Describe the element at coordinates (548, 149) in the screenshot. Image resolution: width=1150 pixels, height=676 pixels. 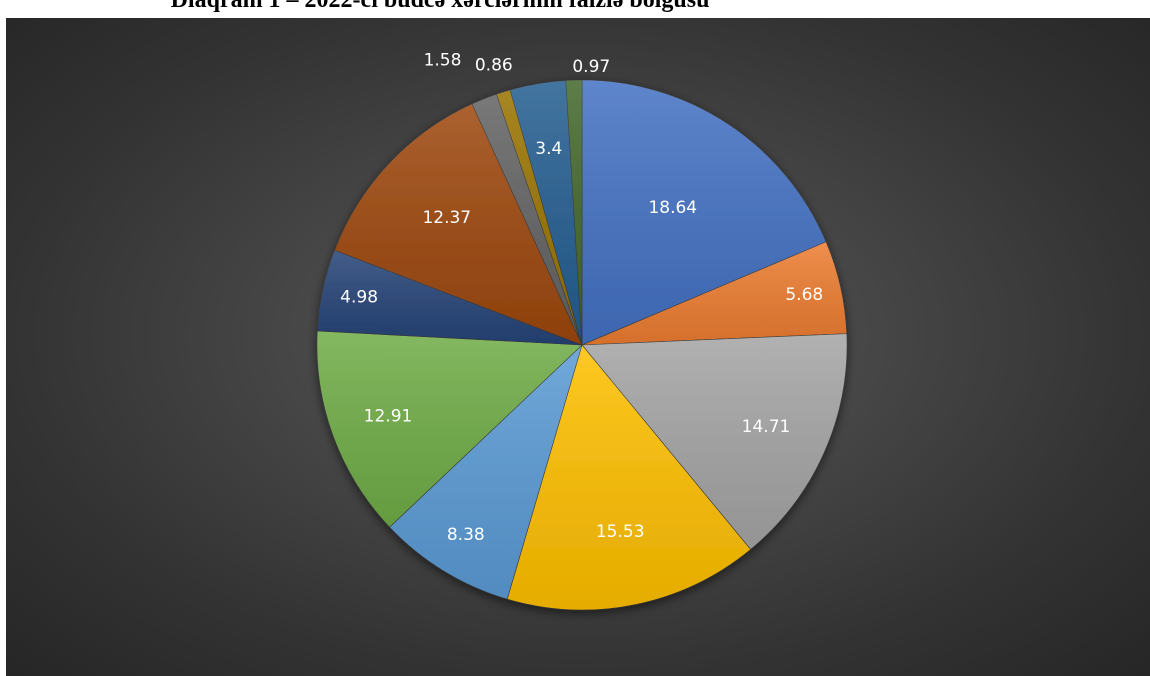
I see `data-label: 3.4` at that location.